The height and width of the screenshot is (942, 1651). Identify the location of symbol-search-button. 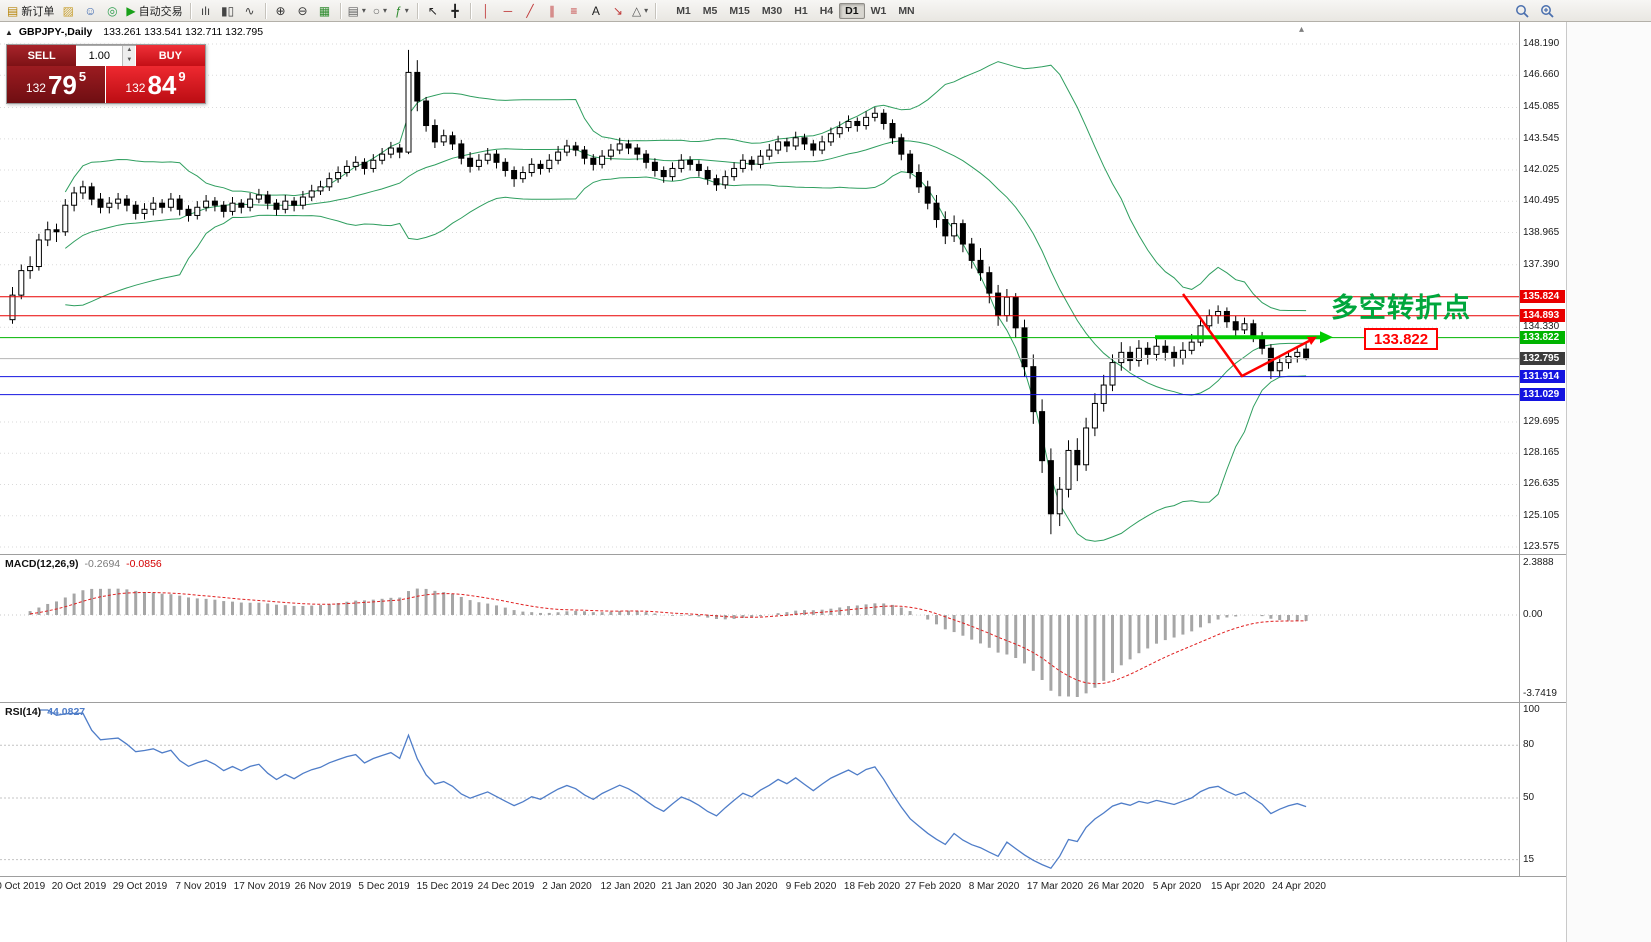
(1547, 11).